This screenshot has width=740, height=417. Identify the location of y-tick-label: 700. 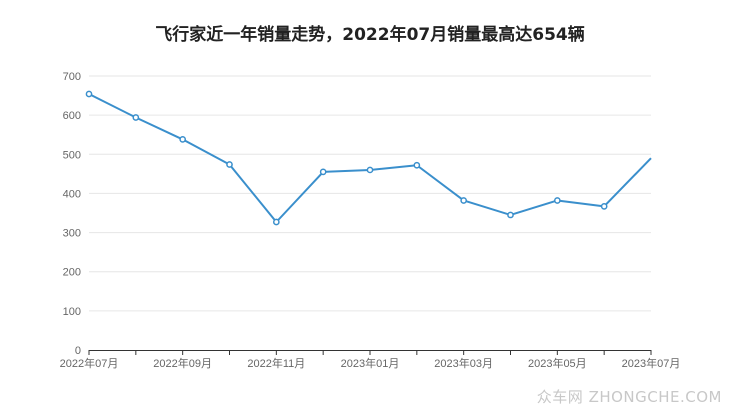
(72, 77).